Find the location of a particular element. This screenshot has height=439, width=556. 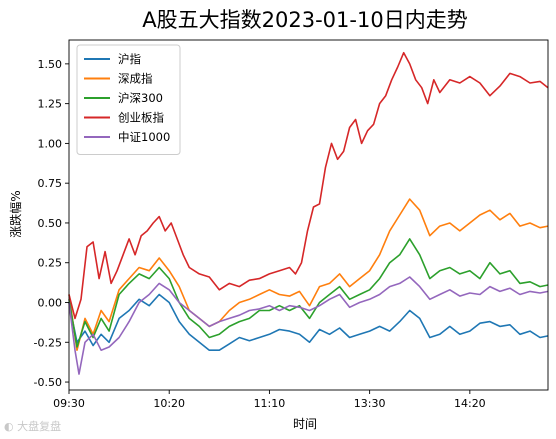

legend-label: 沪指 is located at coordinates (129, 59).